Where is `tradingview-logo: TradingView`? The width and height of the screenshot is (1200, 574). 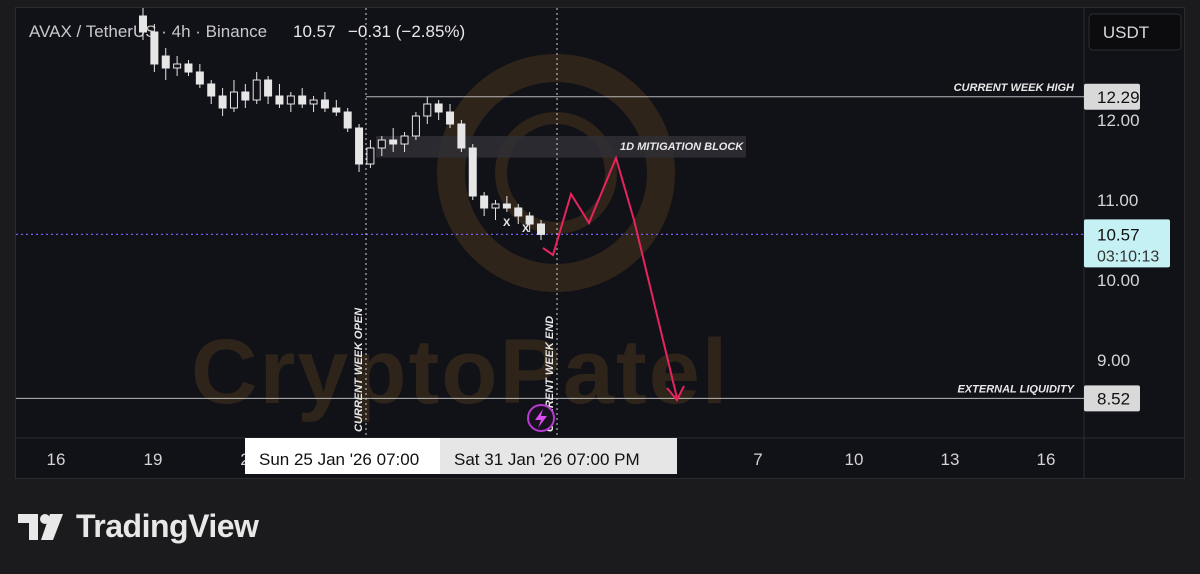 tradingview-logo: TradingView is located at coordinates (138, 526).